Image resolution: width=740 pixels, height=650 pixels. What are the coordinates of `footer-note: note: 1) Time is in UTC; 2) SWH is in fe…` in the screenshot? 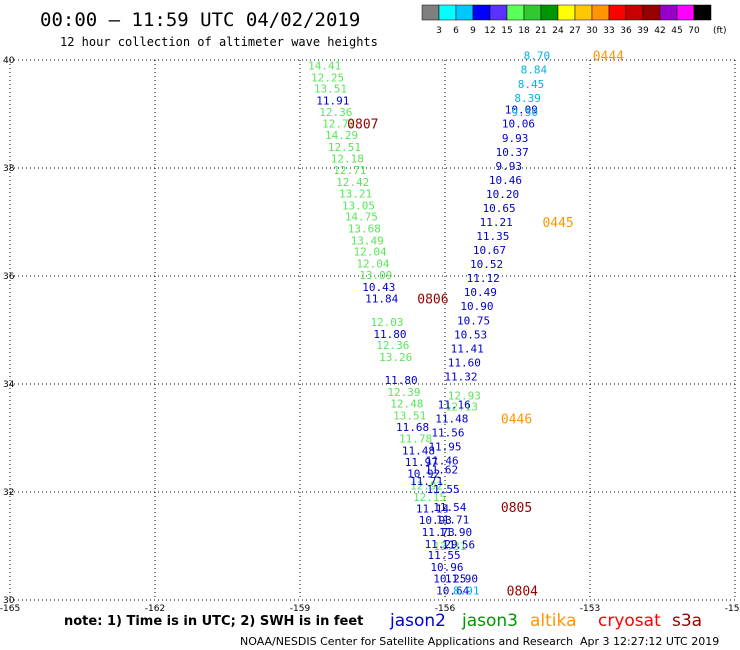 It's located at (213, 621).